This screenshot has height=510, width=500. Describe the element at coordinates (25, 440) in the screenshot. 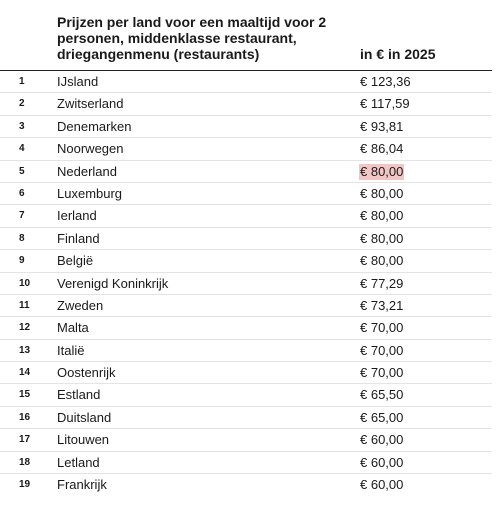

I see `rank-cell: 17` at that location.